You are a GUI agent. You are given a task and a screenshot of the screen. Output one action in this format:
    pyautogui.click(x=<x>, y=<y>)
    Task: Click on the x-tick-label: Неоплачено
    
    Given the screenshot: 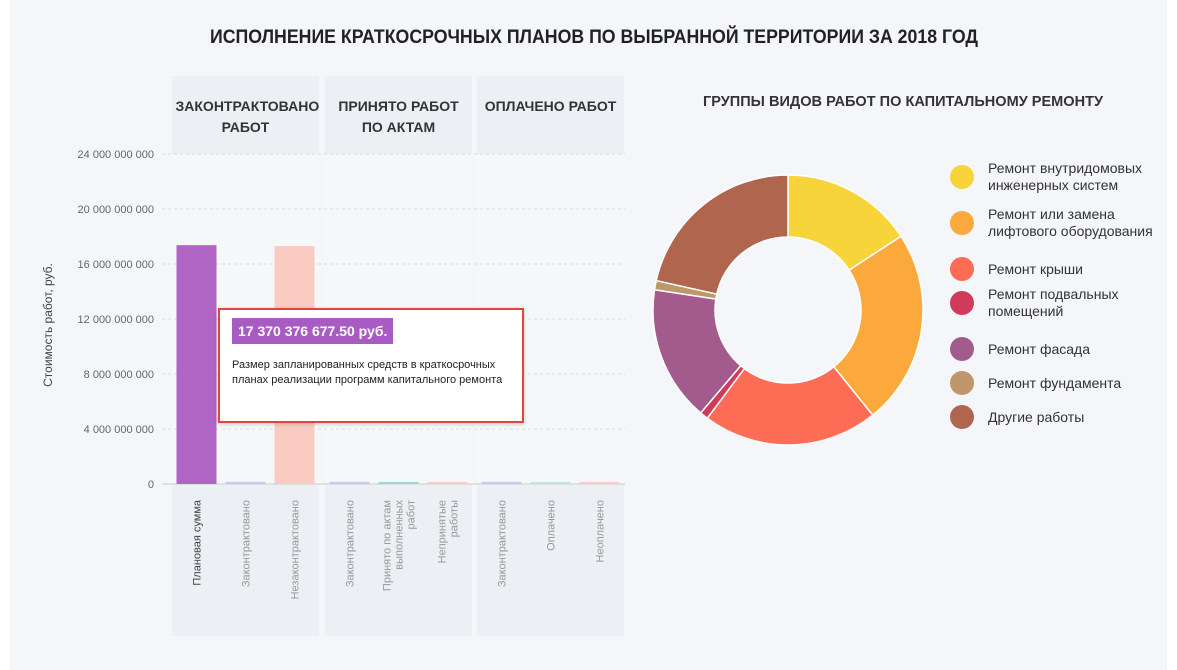 What is the action you would take?
    pyautogui.click(x=601, y=531)
    